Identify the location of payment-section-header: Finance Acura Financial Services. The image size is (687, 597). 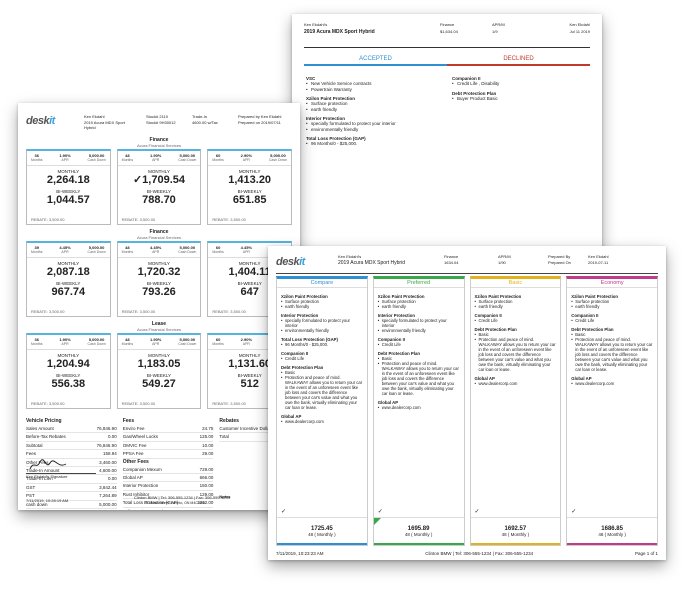
(159, 234).